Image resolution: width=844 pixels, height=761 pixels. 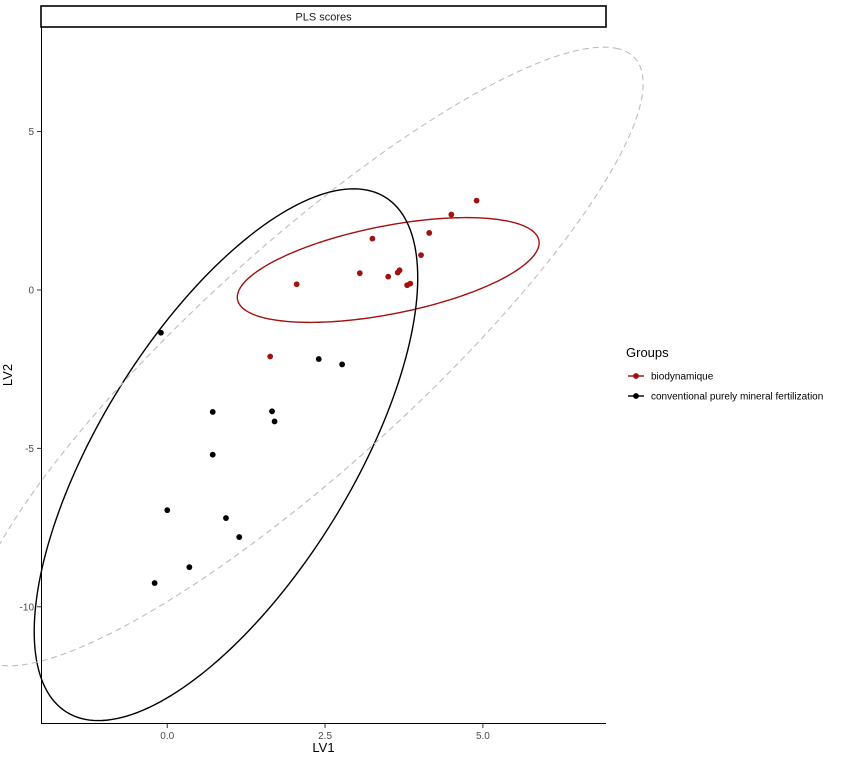 What do you see at coordinates (30, 370) in the screenshot?
I see `y-axis-ticks: 5 0 -5 -10` at bounding box center [30, 370].